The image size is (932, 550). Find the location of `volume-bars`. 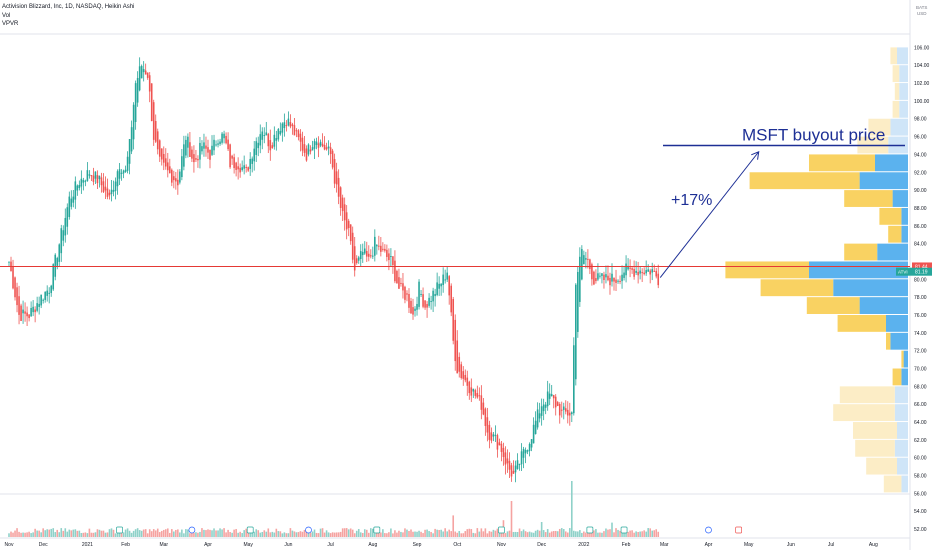

volume-bars is located at coordinates (334, 509).